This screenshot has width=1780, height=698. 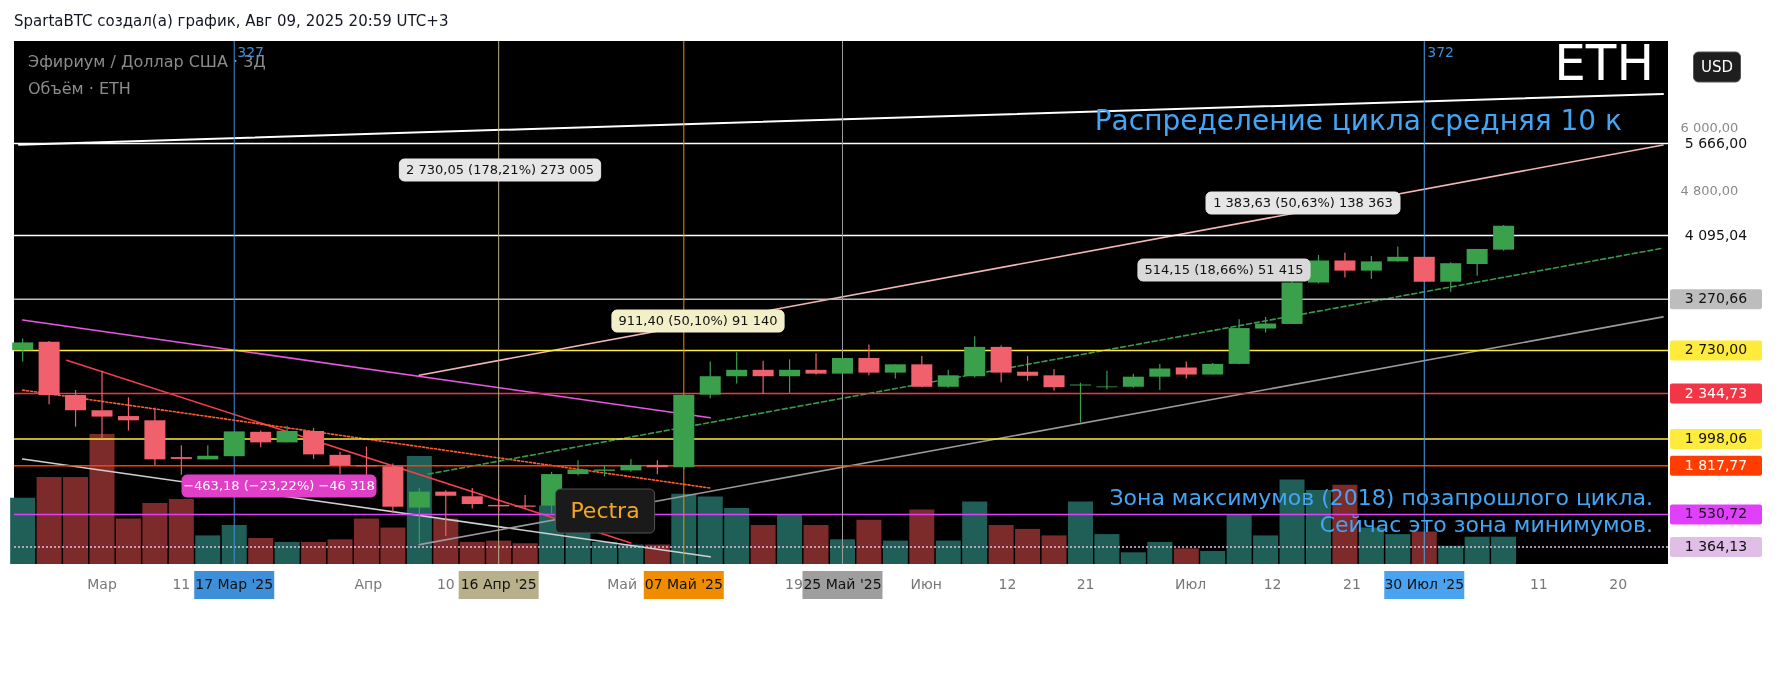 What do you see at coordinates (622, 584) in the screenshot?
I see `x-tick-label: Май` at bounding box center [622, 584].